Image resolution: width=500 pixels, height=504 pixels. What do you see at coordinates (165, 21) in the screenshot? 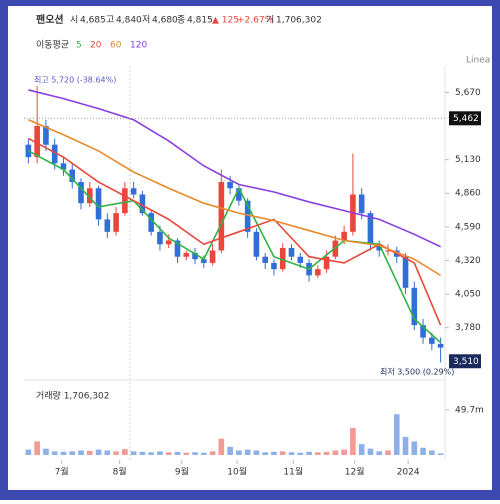
I see `low-value: 4,680` at bounding box center [165, 21].